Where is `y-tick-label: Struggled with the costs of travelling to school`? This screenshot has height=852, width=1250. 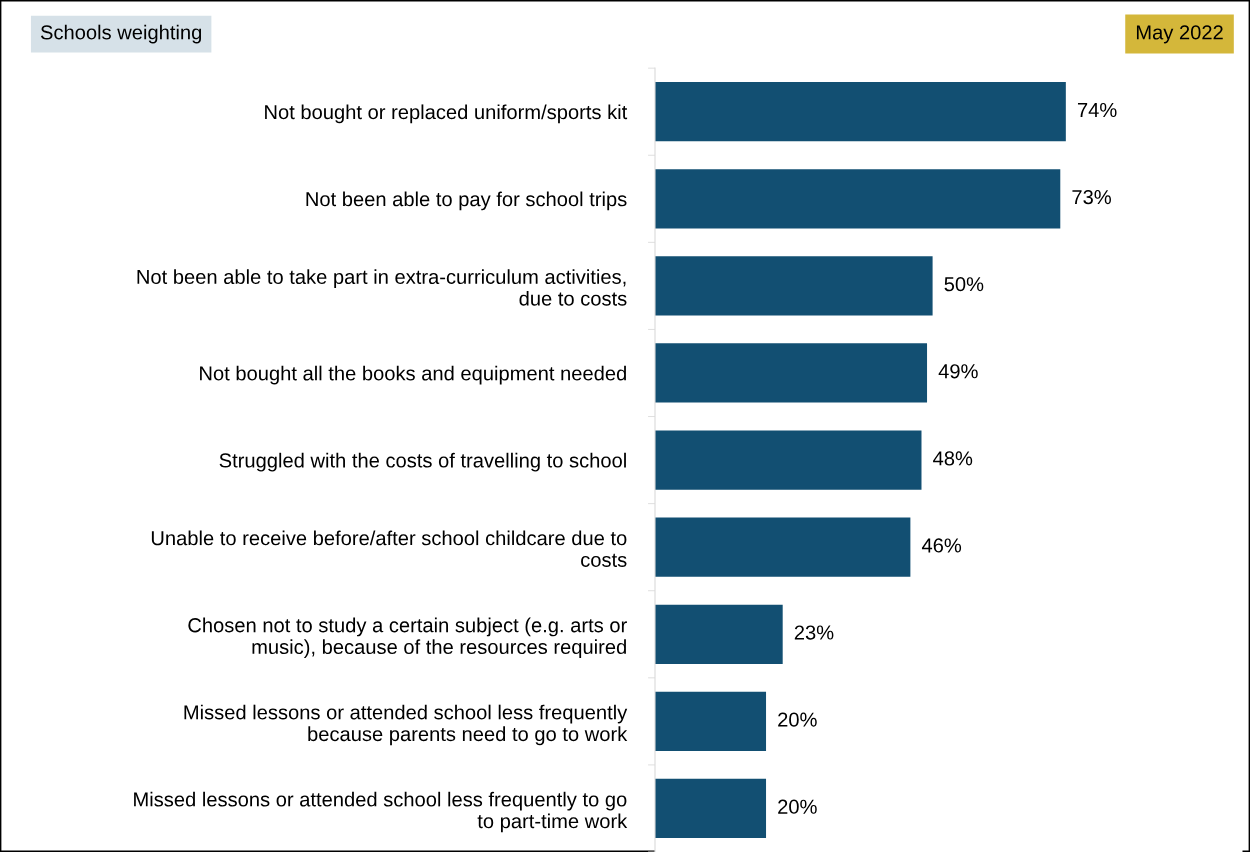
y-tick-label: Struggled with the costs of travelling to school is located at coordinates (422, 462).